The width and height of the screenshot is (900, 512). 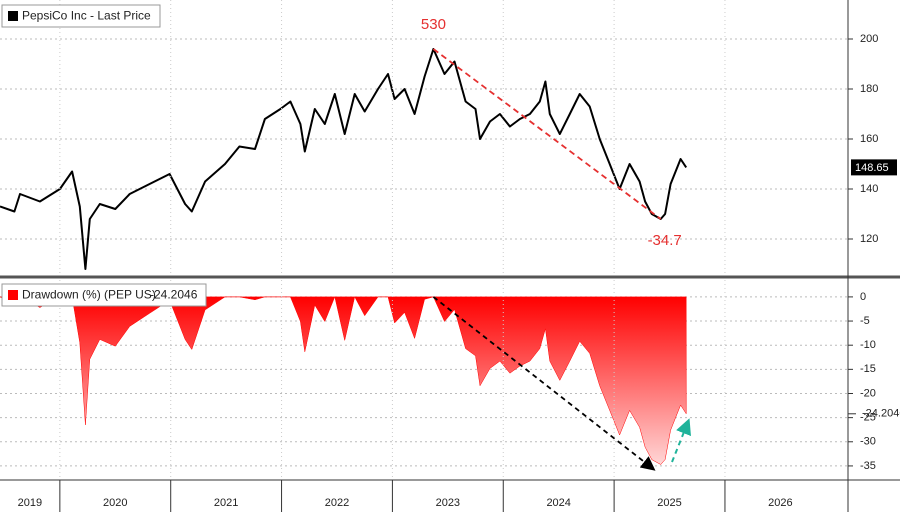 I want to click on trend-arrow, so click(x=544, y=383).